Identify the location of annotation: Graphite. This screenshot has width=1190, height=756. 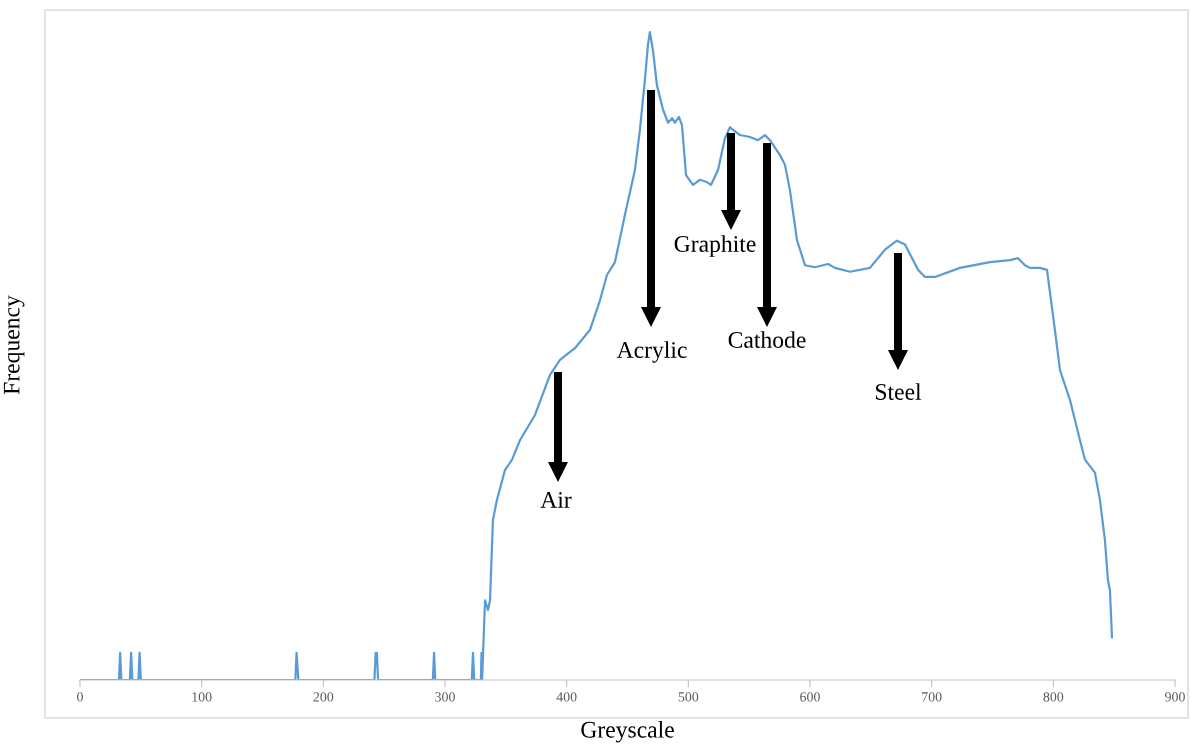
(715, 246).